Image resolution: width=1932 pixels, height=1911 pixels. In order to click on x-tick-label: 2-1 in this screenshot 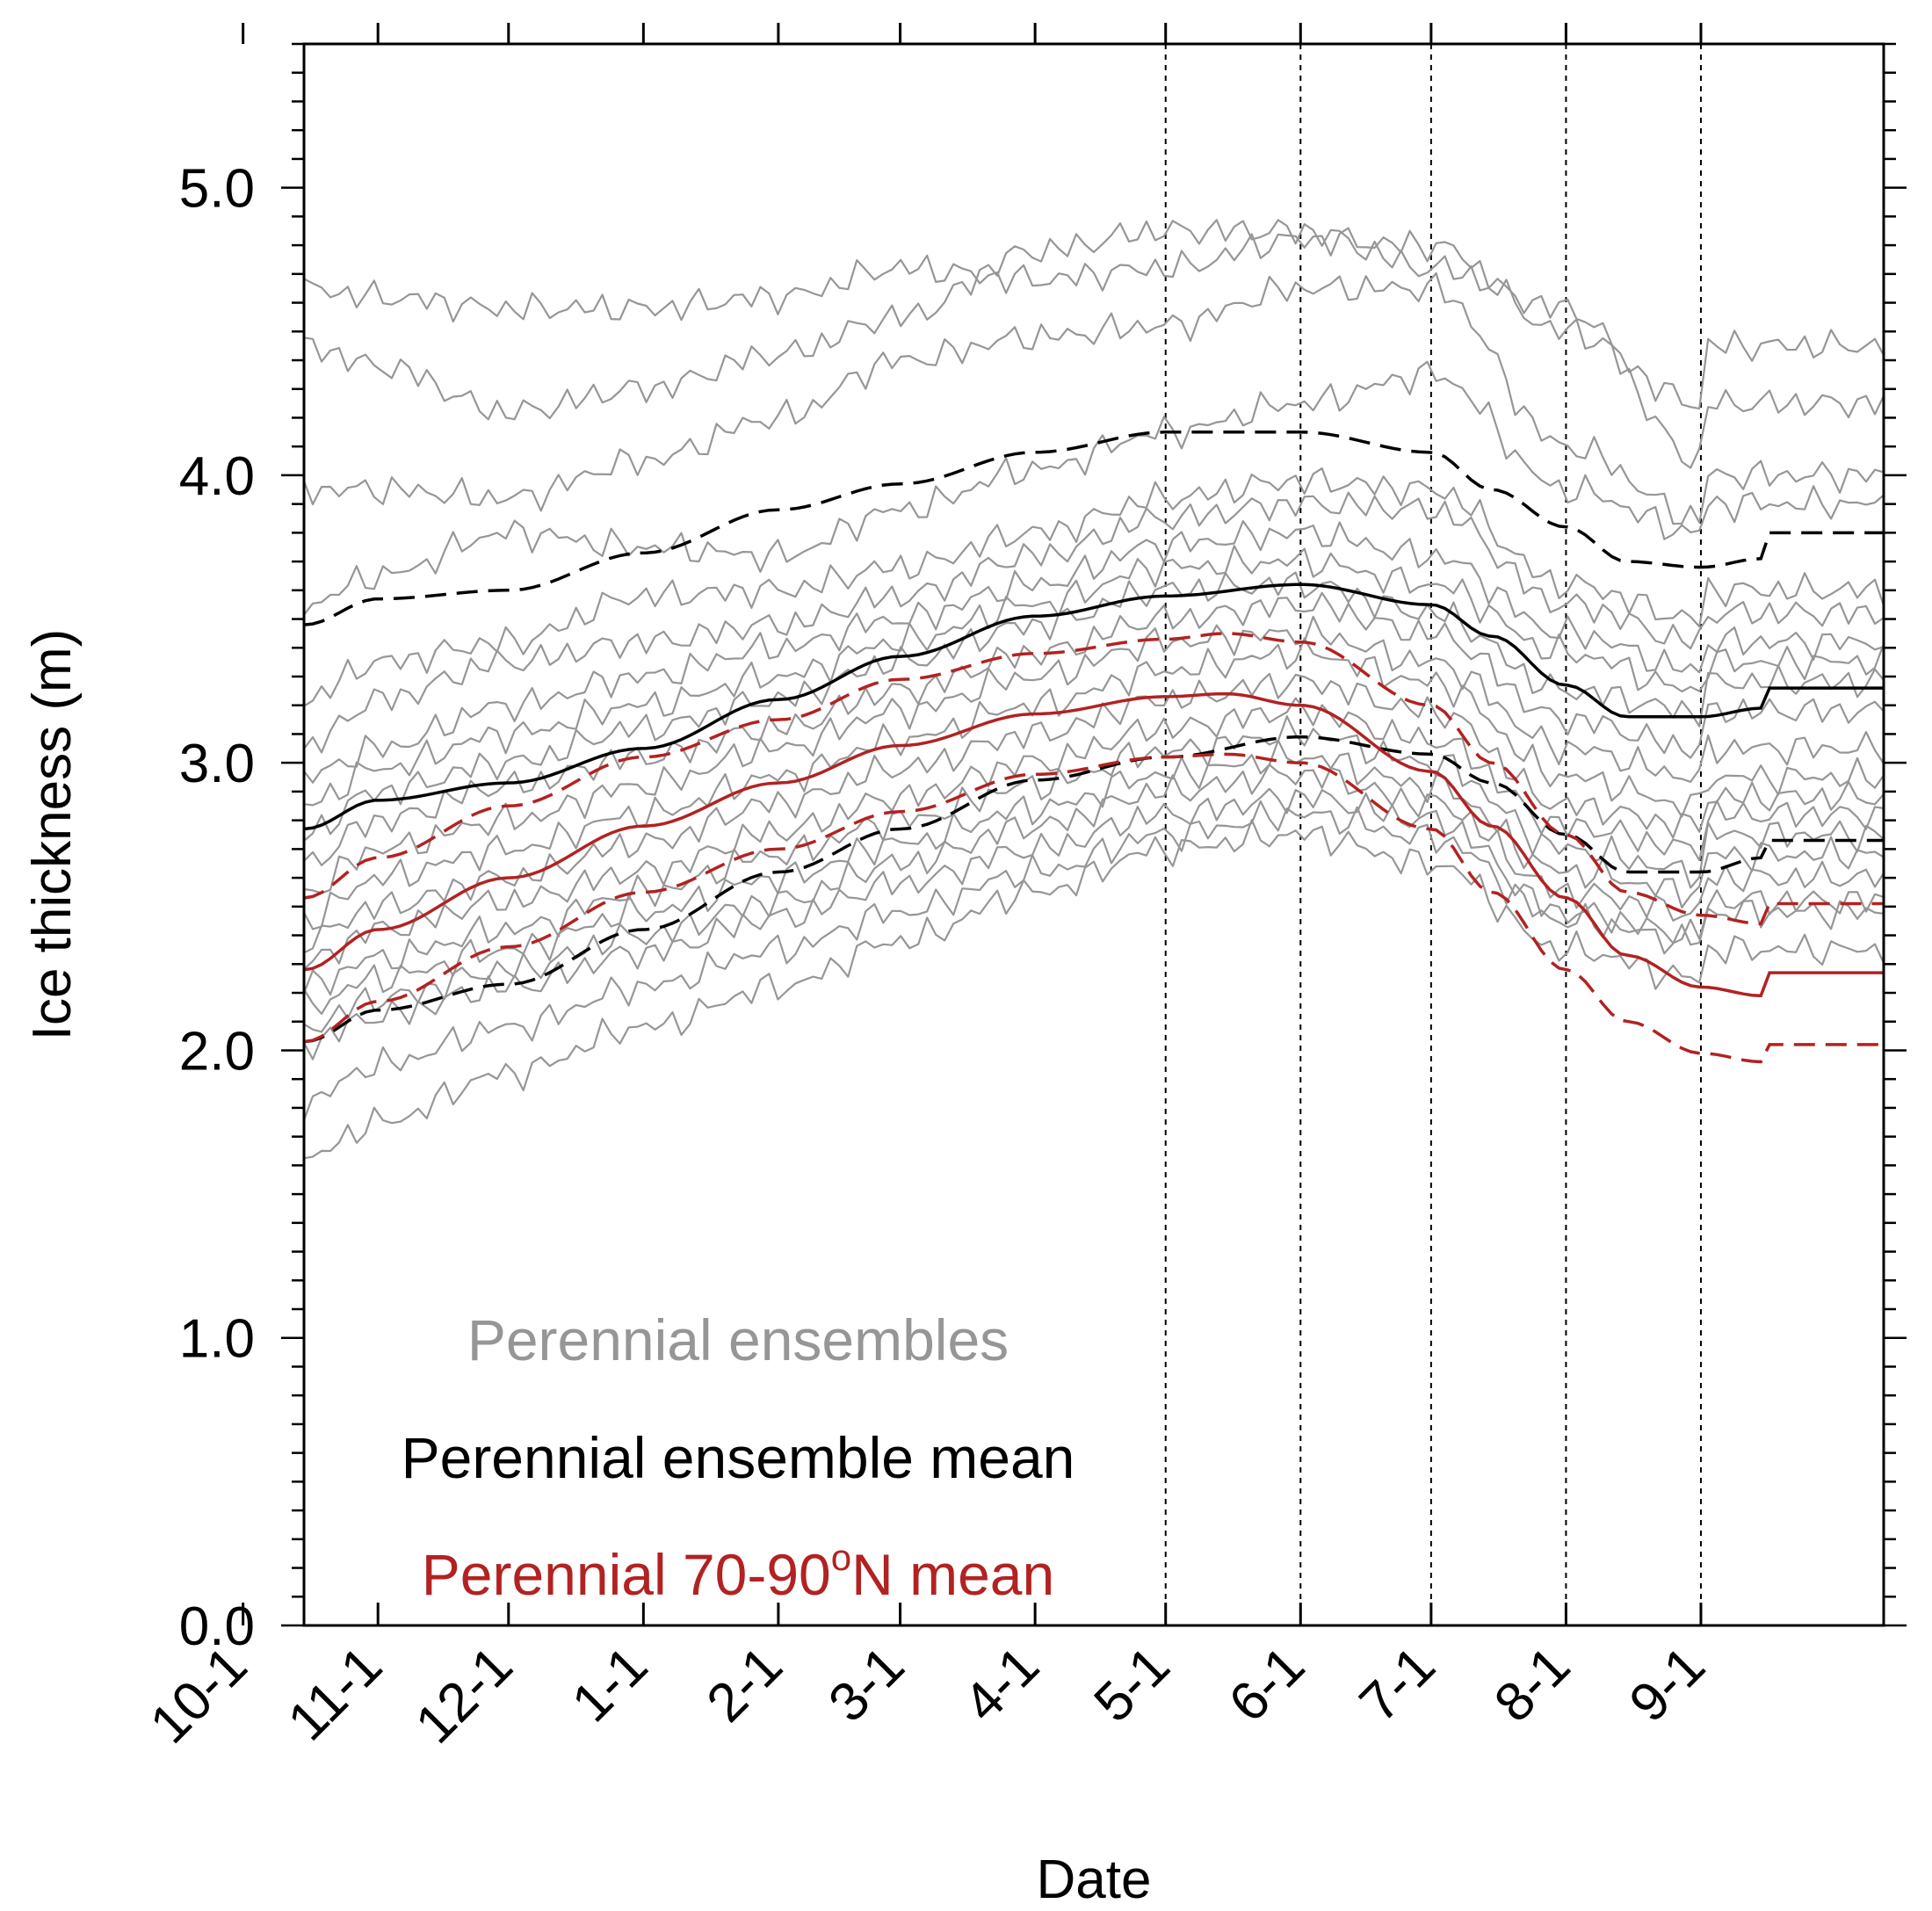, I will do `click(745, 1684)`.